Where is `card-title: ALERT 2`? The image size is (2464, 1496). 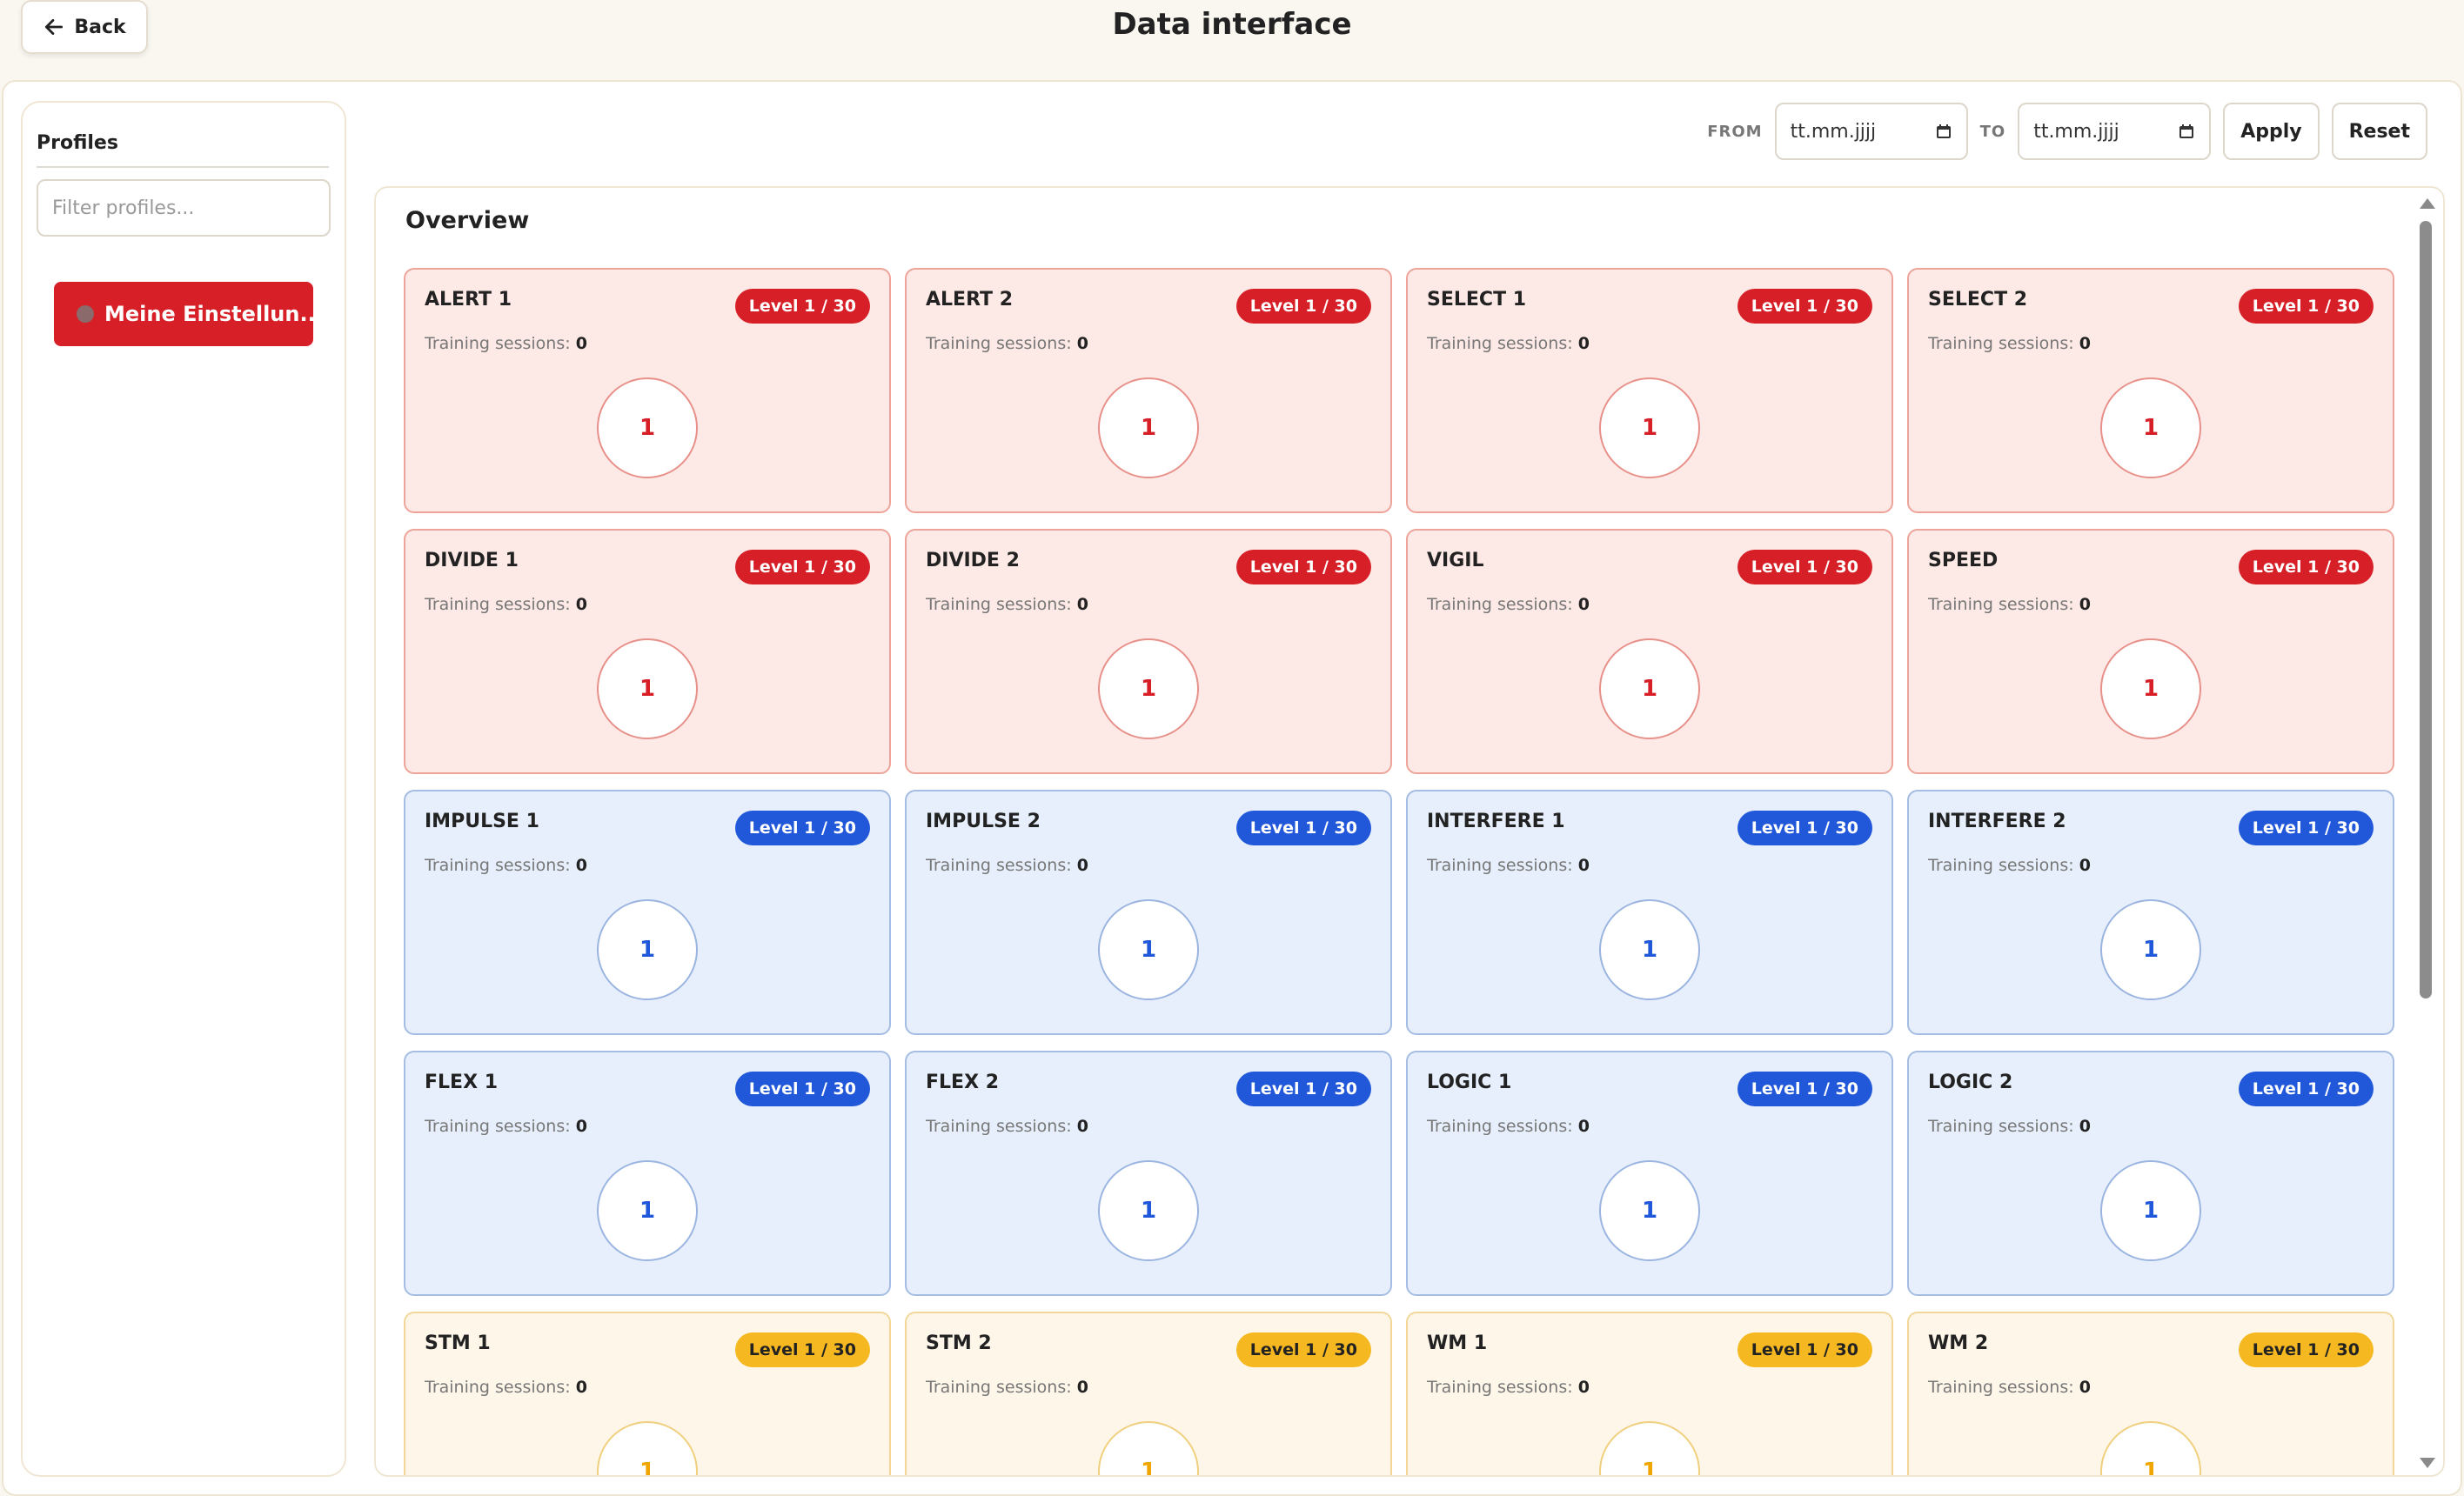 card-title: ALERT 2 is located at coordinates (969, 300).